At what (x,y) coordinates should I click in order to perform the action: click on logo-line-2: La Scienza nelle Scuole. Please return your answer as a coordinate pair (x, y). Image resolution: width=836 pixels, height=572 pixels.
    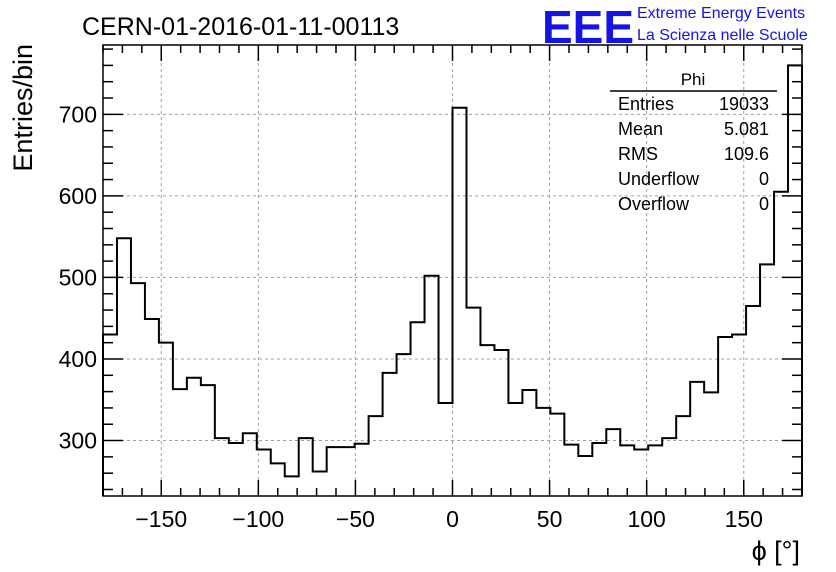
    Looking at the image, I should click on (722, 35).